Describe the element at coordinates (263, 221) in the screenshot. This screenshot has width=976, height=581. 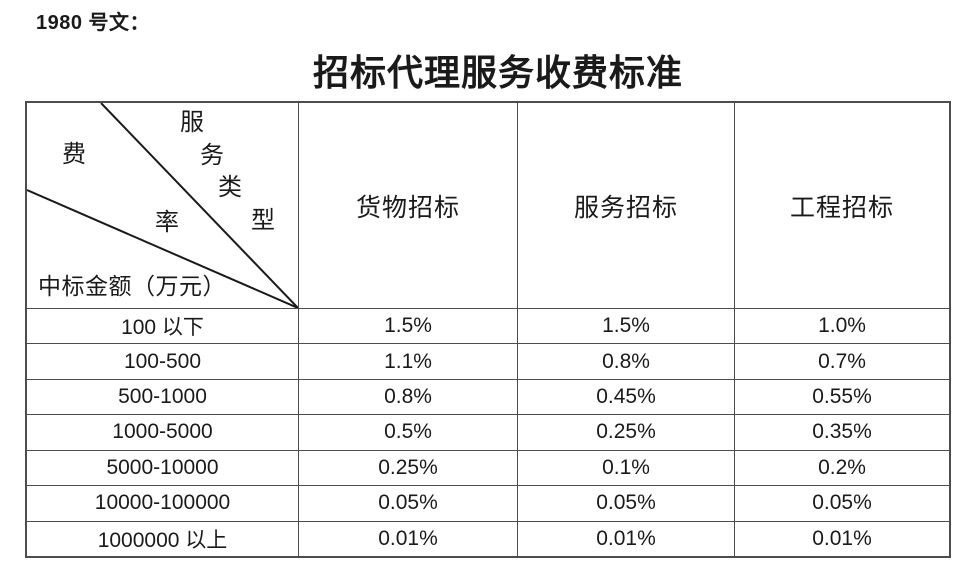
I see `service-type-label-char: 型` at that location.